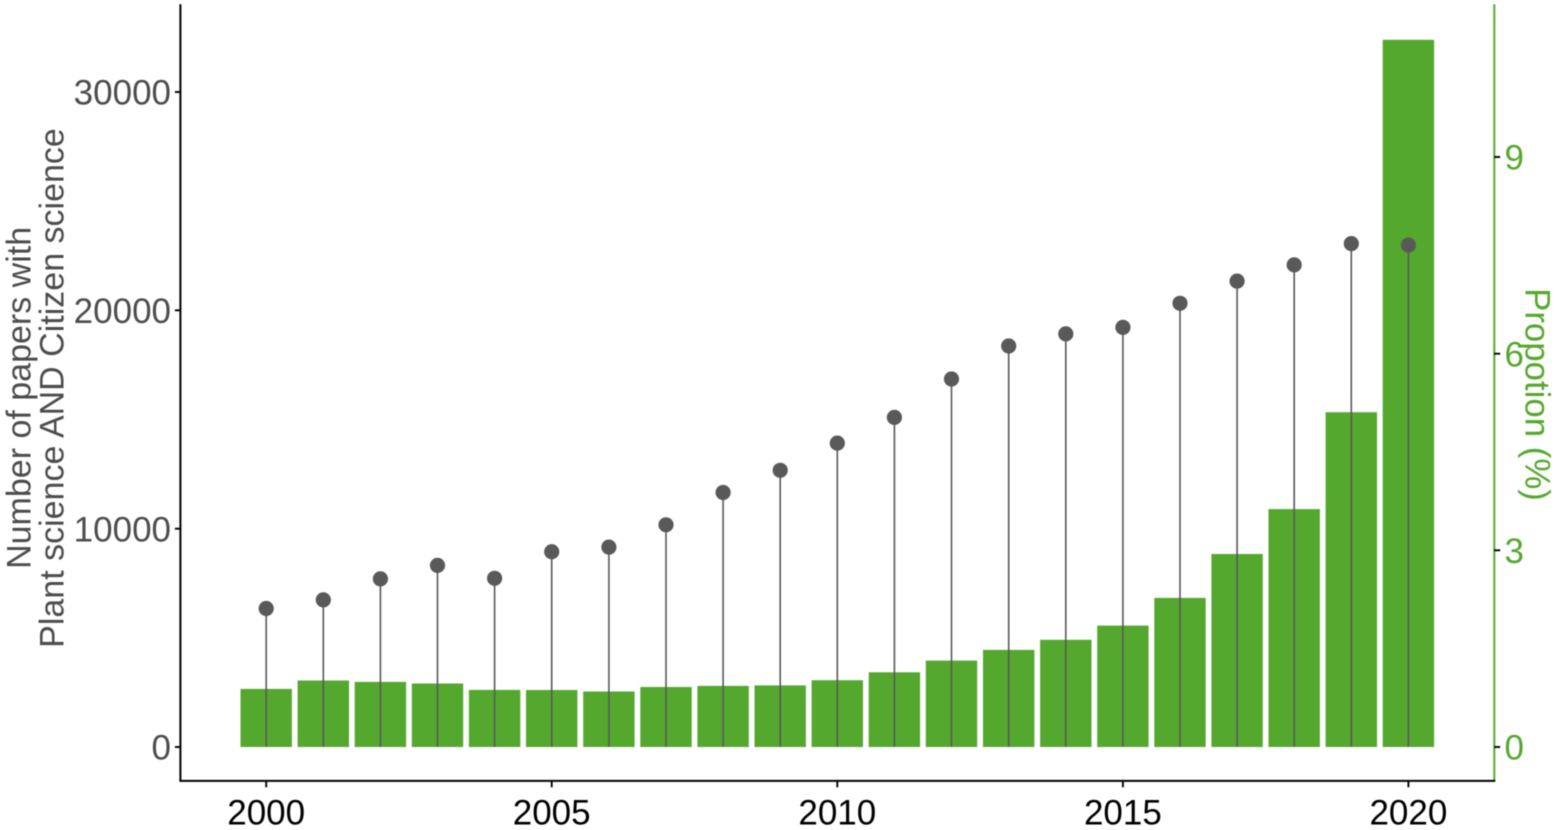 The height and width of the screenshot is (830, 1558). Describe the element at coordinates (122, 93) in the screenshot. I see `svg-text: 30000` at that location.